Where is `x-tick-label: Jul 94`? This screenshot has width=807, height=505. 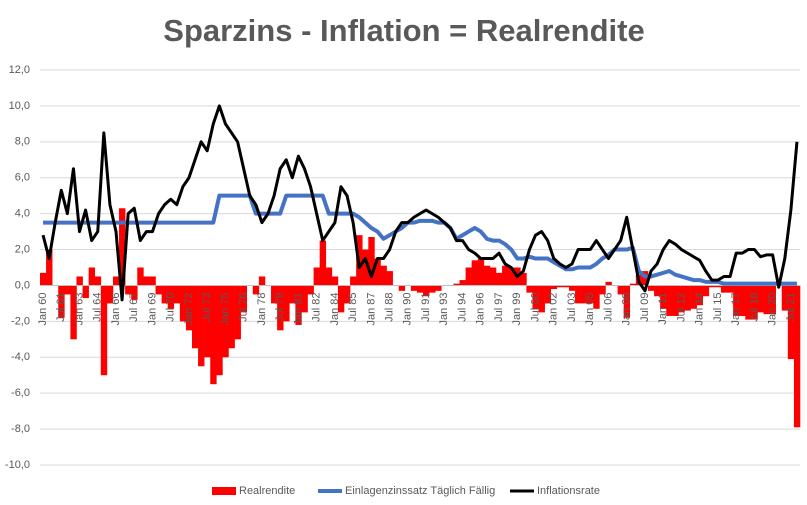 x-tick-label: Jul 94 is located at coordinates (462, 306).